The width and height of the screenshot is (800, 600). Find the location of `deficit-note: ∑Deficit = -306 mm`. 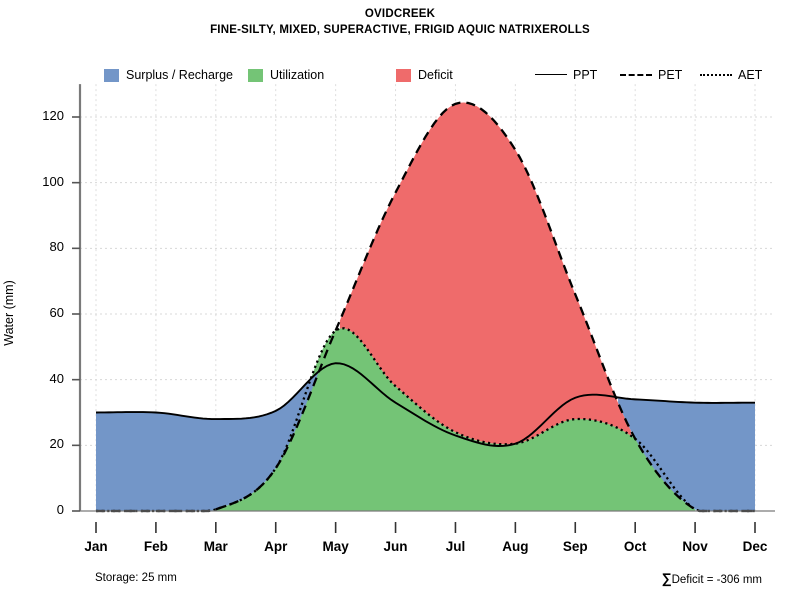

deficit-note: ∑Deficit = -306 mm is located at coordinates (712, 578).